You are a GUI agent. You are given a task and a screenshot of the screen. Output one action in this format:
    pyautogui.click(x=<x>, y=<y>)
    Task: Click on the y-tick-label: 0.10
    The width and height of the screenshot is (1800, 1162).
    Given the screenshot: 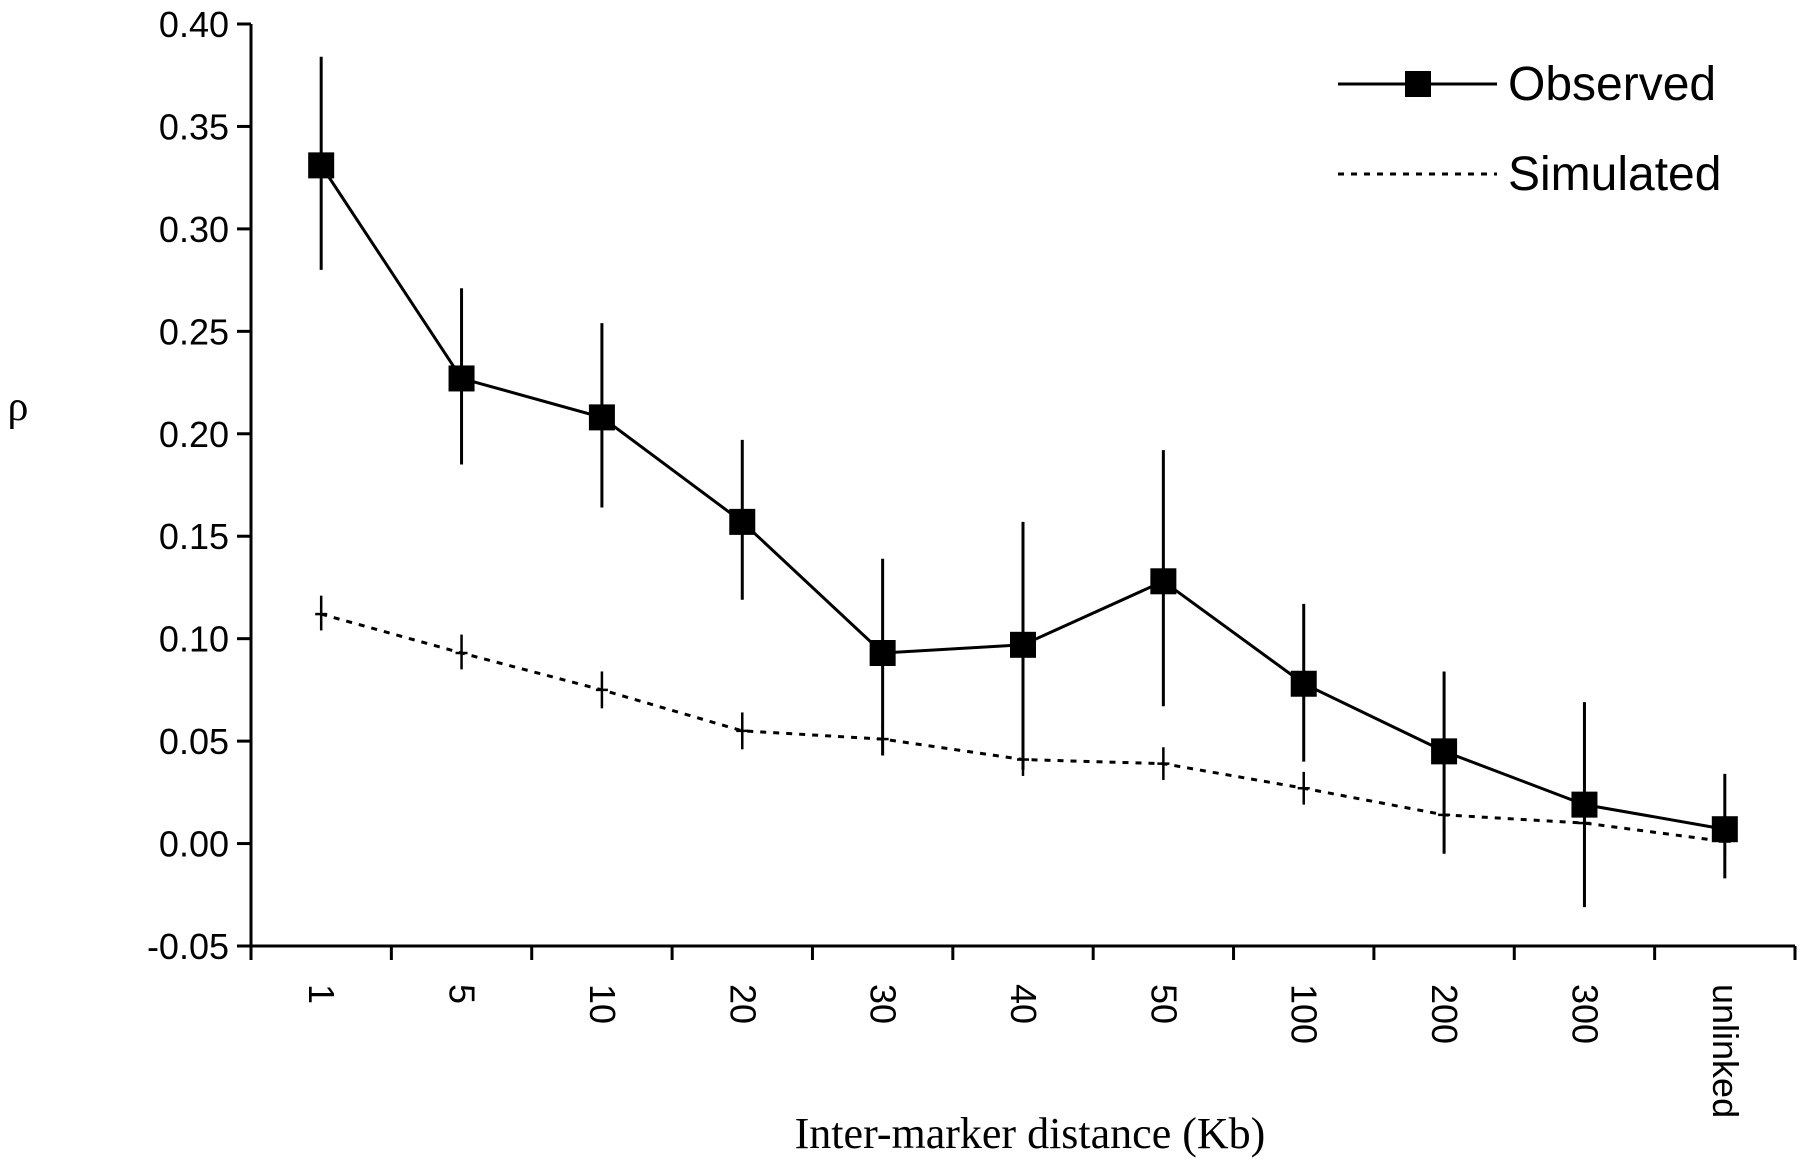 What is the action you would take?
    pyautogui.click(x=194, y=639)
    